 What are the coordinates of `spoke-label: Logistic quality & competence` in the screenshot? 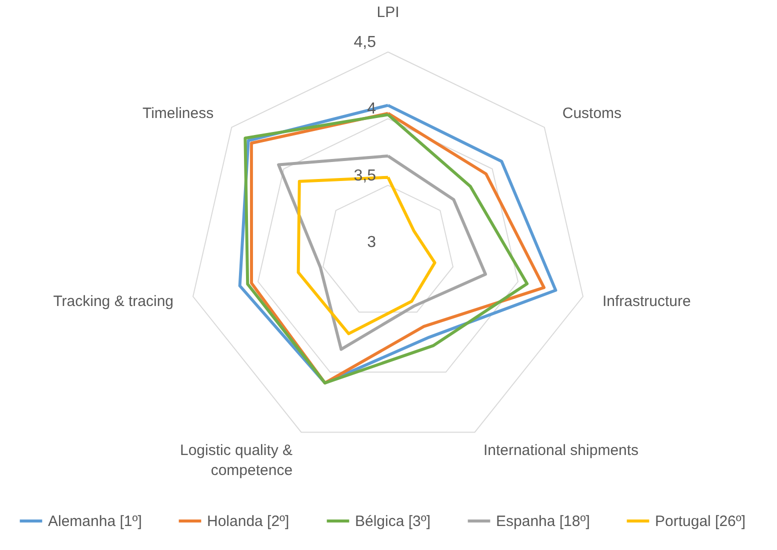 It's located at (236, 461).